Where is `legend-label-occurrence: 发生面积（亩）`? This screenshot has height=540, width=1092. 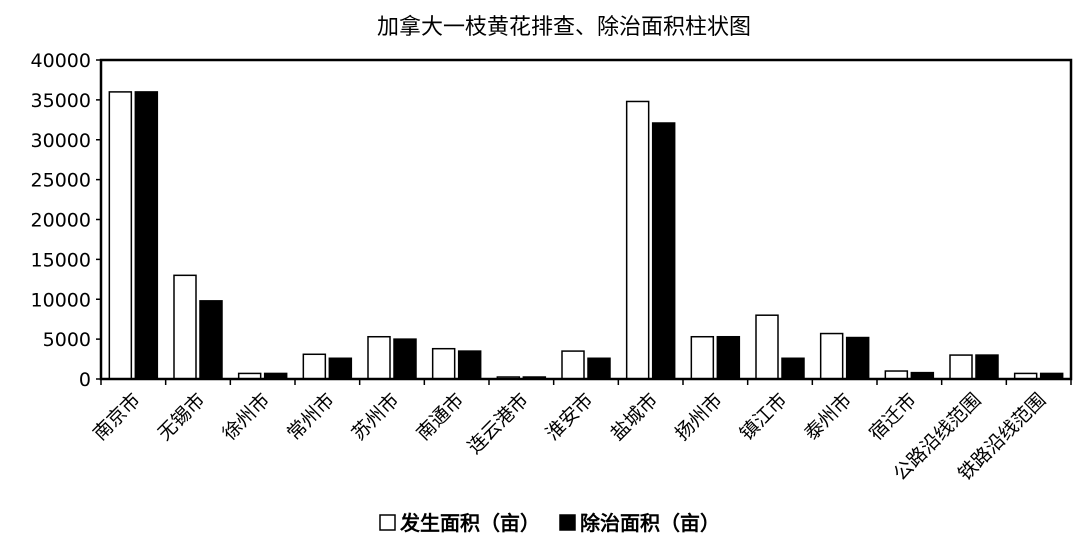
legend-label-occurrence: 发生面积（亩） is located at coordinates (469, 523).